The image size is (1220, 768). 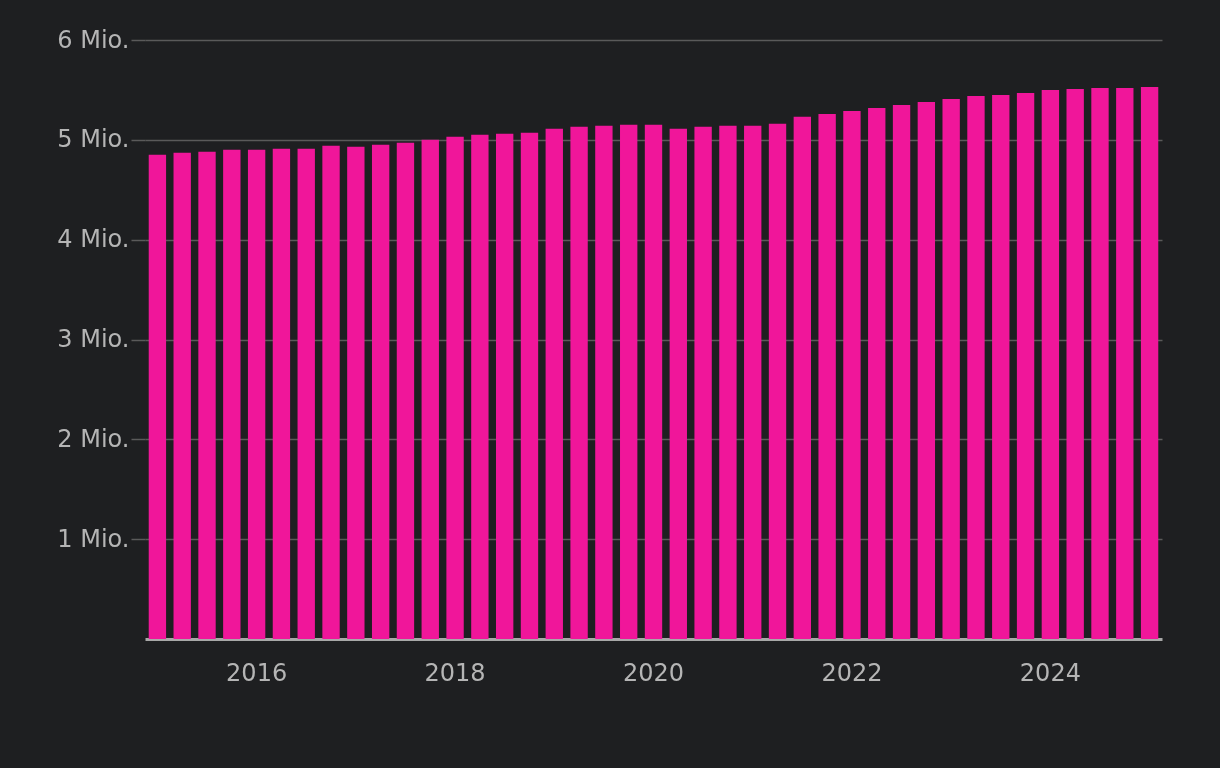 I want to click on x-tick-label: 2024, so click(x=1050, y=672).